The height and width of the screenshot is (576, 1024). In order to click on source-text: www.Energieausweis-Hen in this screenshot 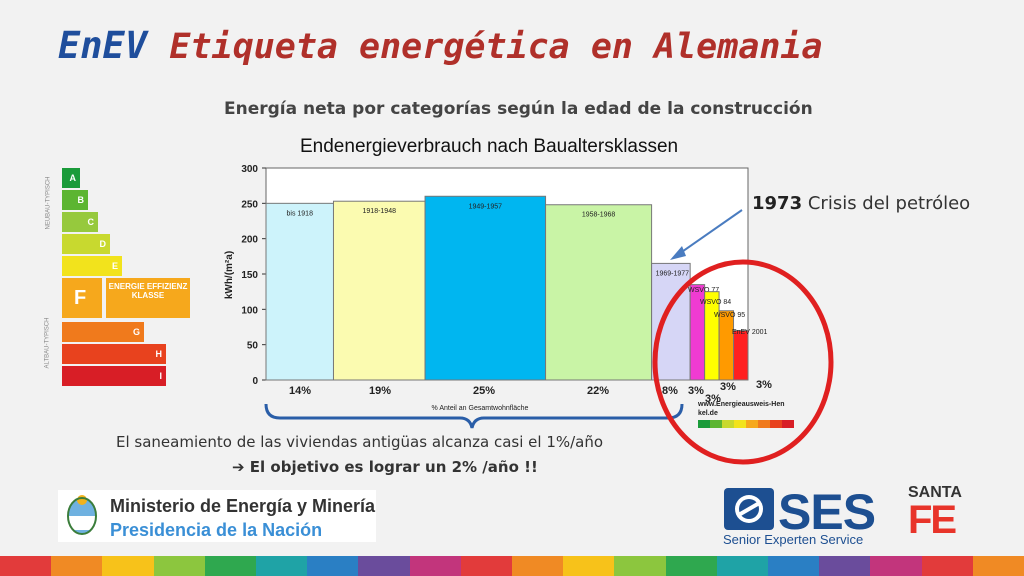, I will do `click(741, 404)`.